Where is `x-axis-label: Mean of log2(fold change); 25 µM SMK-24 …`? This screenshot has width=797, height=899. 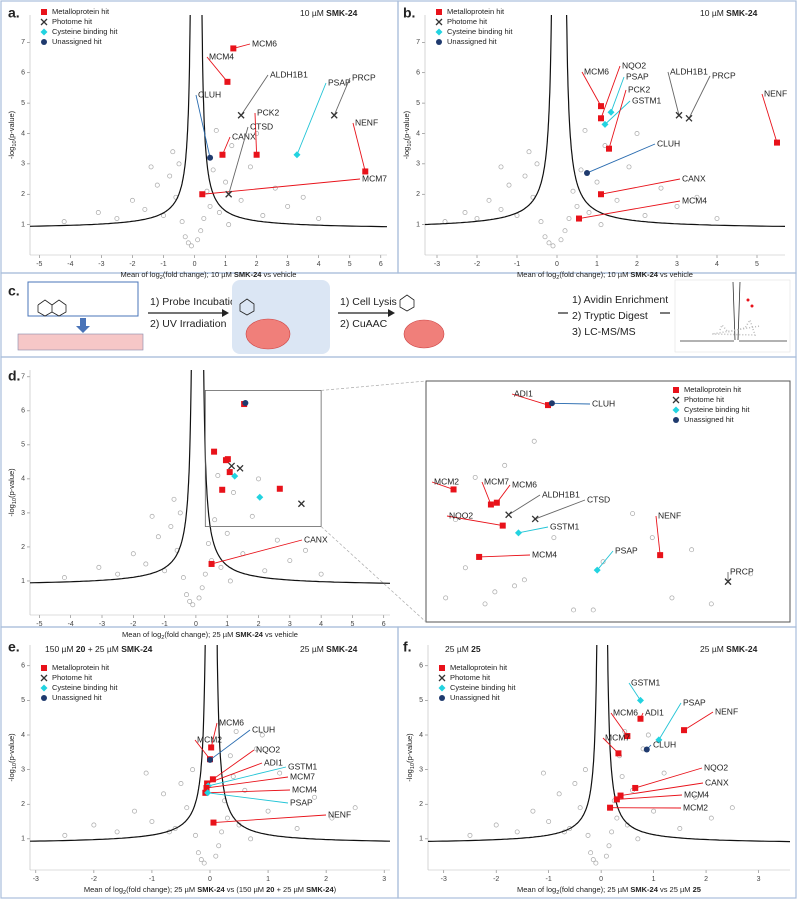
x-axis-label: Mean of log2(fold change); 25 µM SMK-24 … is located at coordinates (210, 891).